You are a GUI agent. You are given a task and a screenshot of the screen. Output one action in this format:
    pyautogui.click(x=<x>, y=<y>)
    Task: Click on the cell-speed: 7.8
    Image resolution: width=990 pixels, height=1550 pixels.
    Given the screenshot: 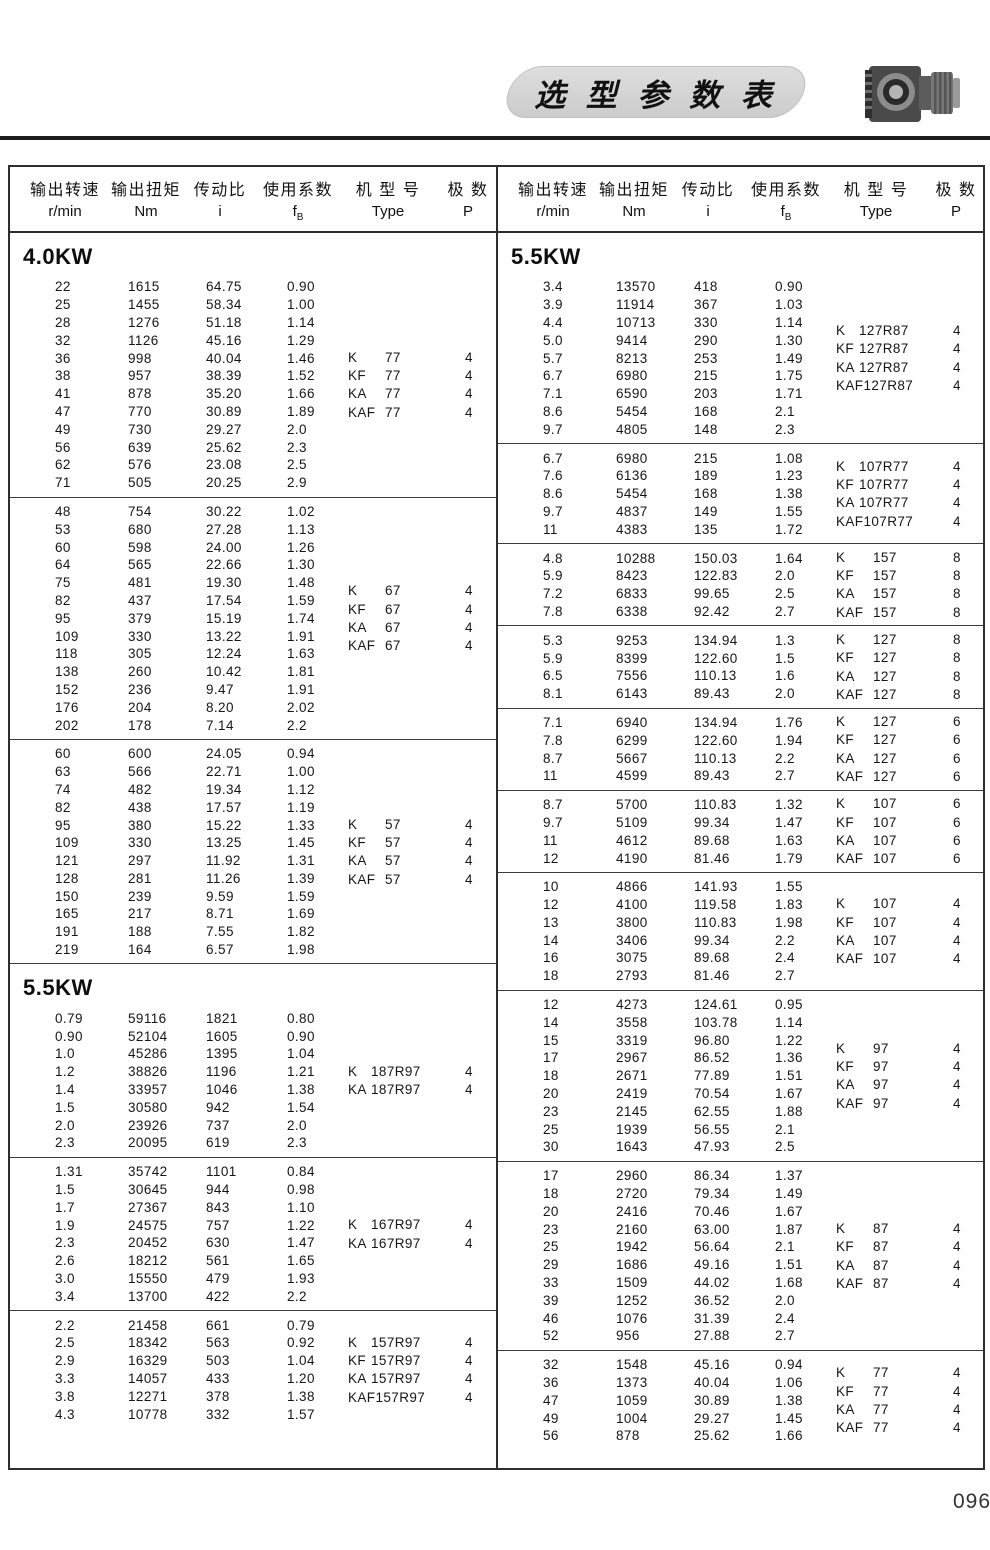 What is the action you would take?
    pyautogui.click(x=553, y=740)
    